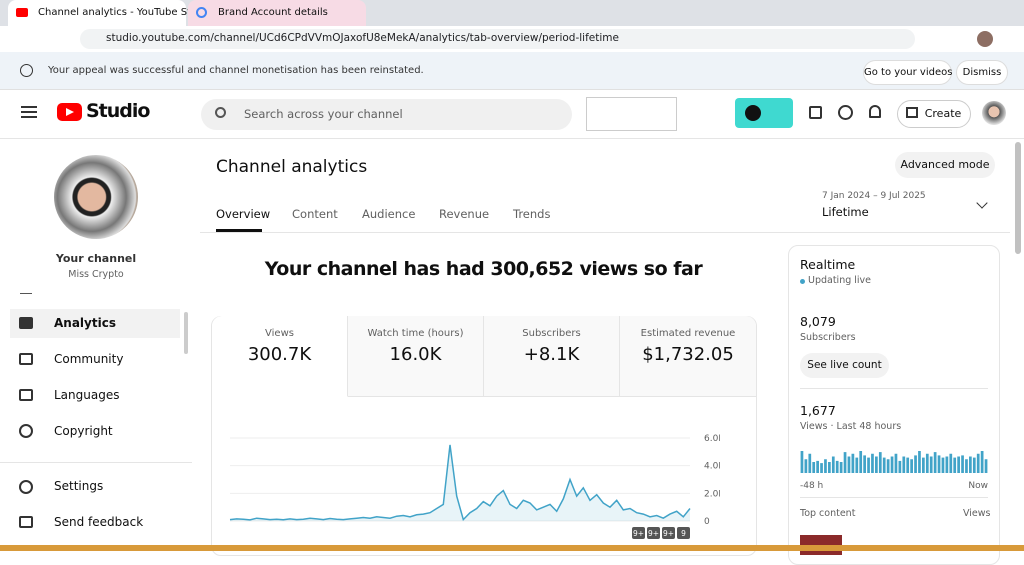  I want to click on search-box, so click(386, 114).